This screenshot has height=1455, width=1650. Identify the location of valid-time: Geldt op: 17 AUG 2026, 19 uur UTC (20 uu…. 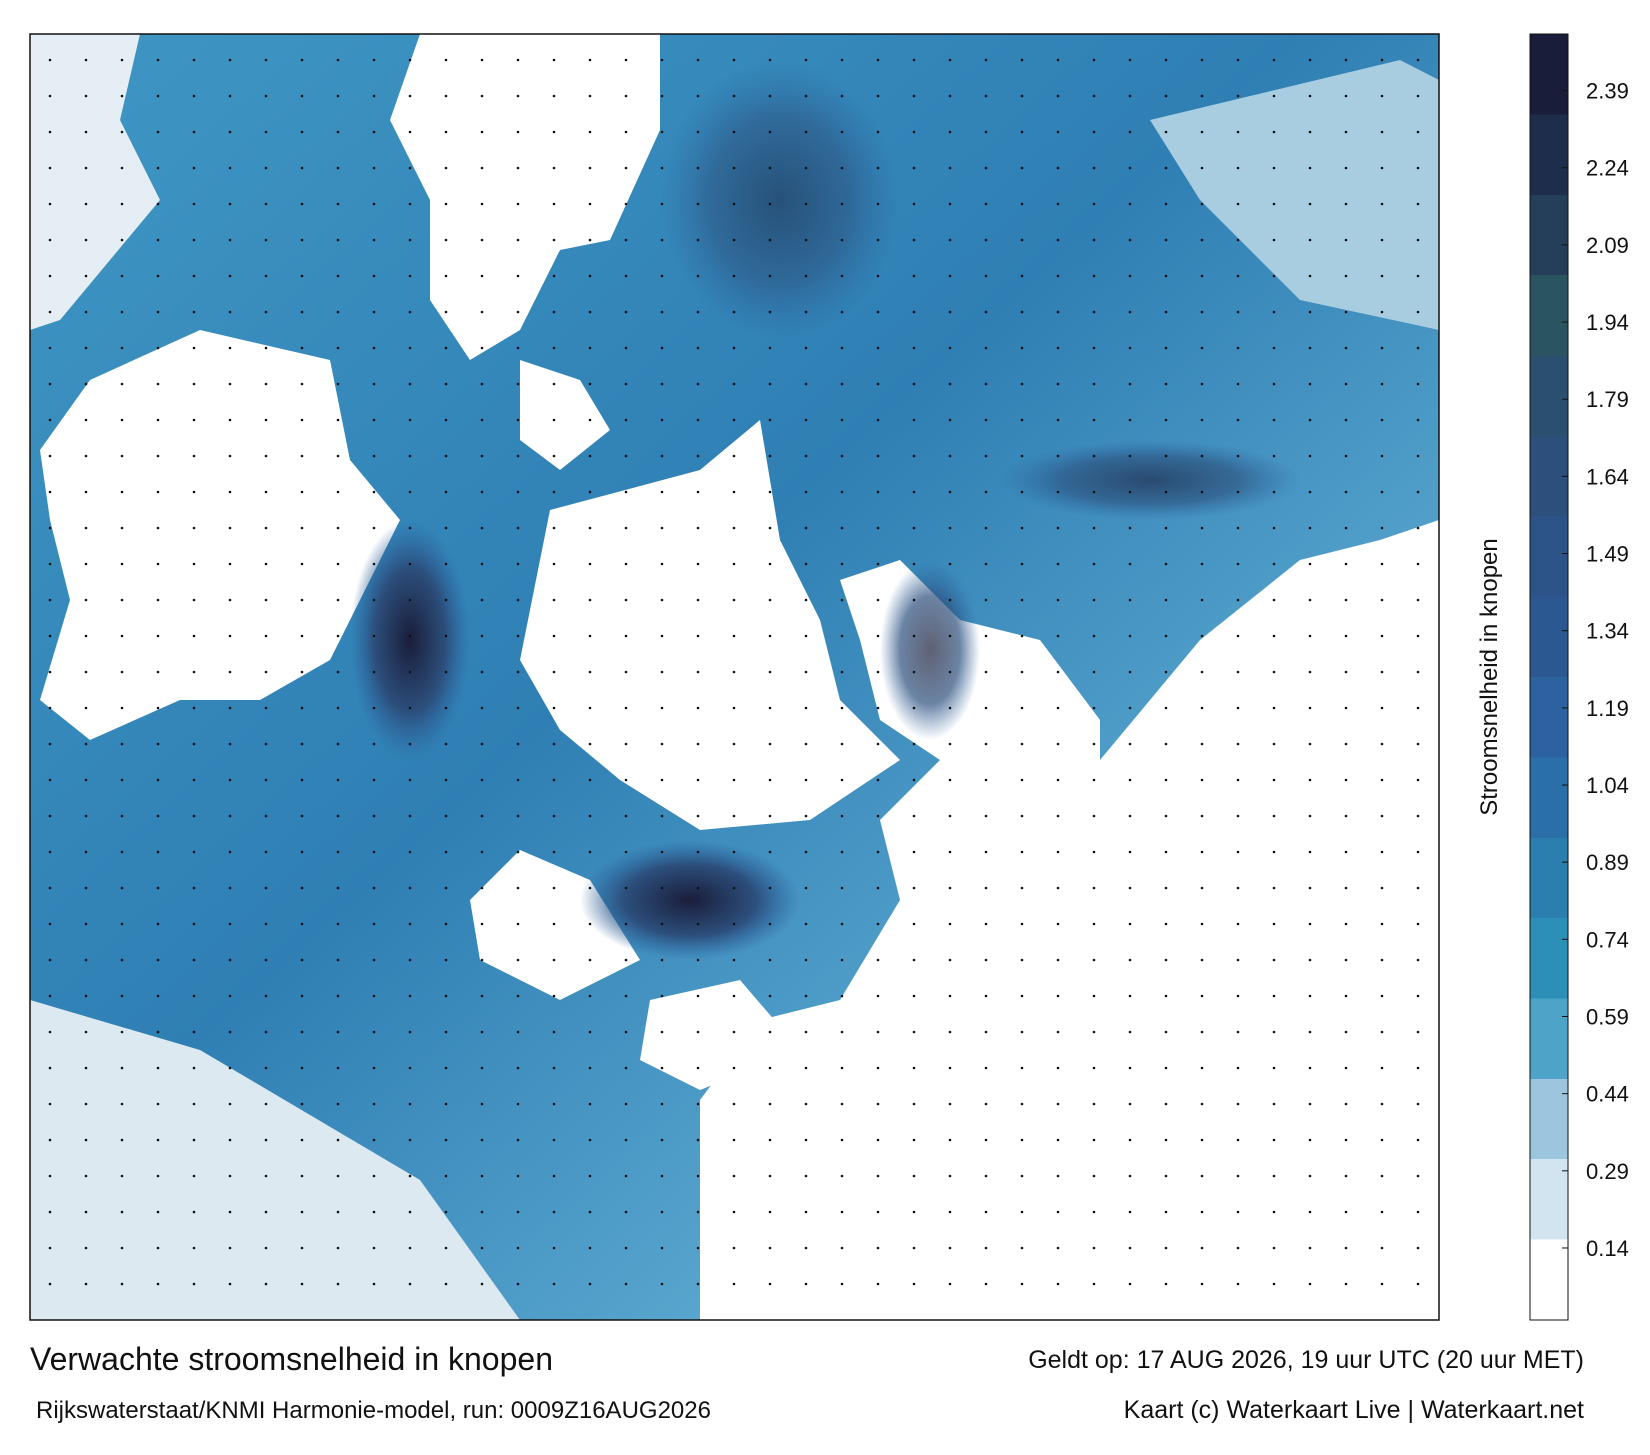
(1306, 1360).